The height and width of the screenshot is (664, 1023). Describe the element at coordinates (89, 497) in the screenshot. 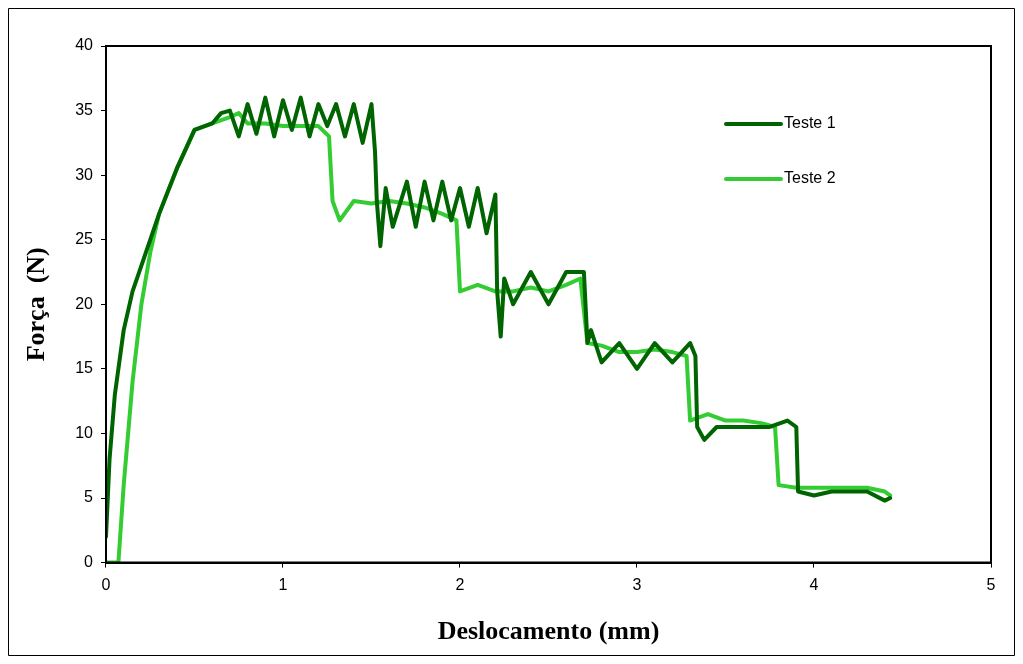

I see `y-tick-label: 5` at that location.